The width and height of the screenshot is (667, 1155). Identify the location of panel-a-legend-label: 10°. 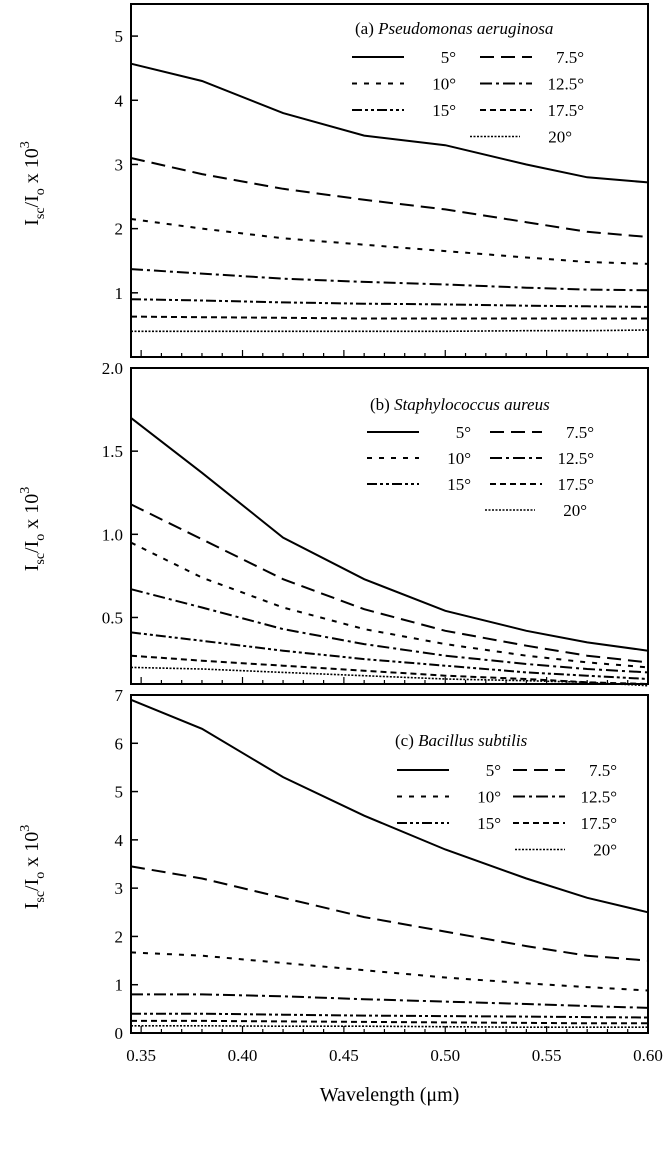
(444, 84).